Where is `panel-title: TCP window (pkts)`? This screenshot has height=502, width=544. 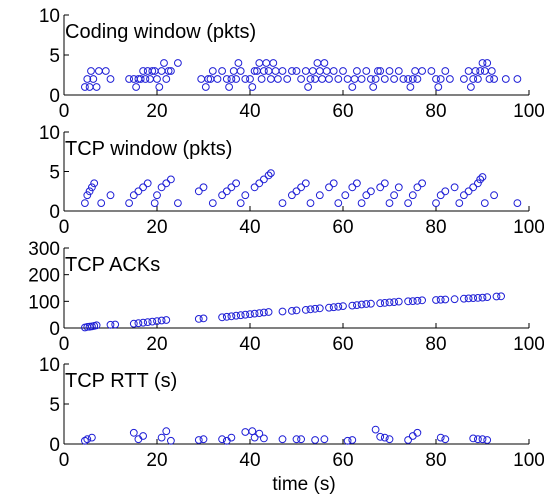 panel-title: TCP window (pkts) is located at coordinates (148, 149).